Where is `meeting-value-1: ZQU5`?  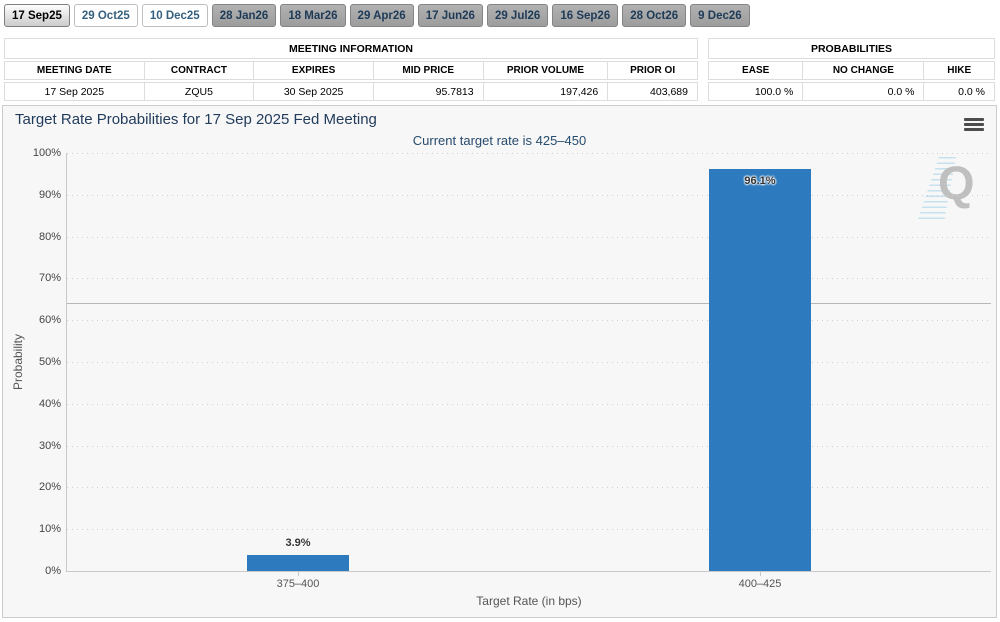
meeting-value-1: ZQU5 is located at coordinates (200, 91).